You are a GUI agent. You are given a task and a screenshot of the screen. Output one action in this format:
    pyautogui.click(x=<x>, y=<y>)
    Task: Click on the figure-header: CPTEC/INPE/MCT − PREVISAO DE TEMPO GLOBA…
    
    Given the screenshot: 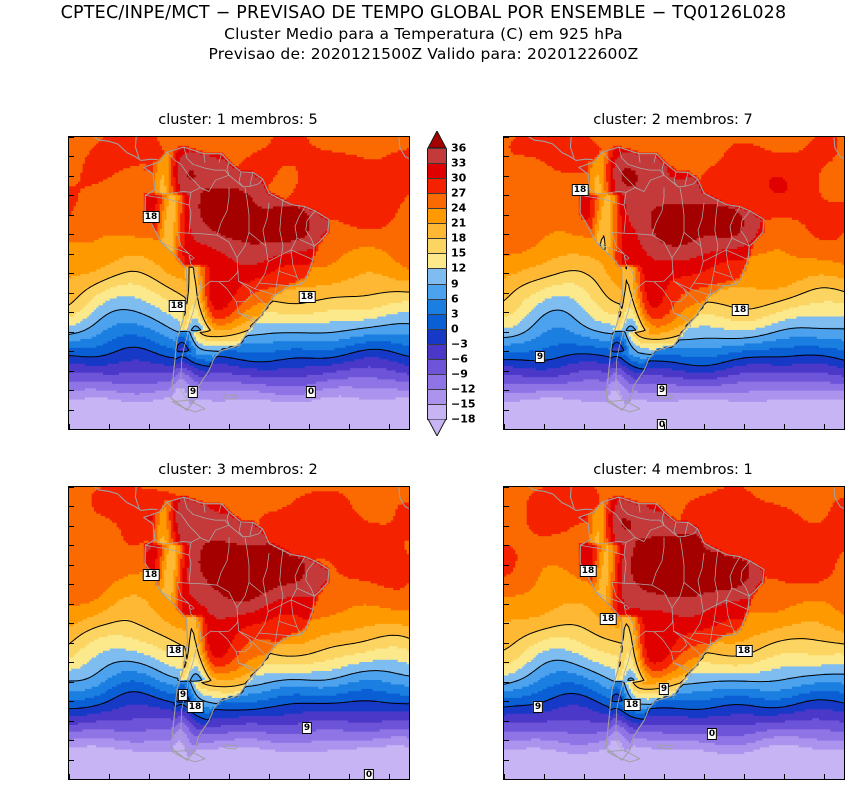 What is the action you would take?
    pyautogui.click(x=423, y=32)
    